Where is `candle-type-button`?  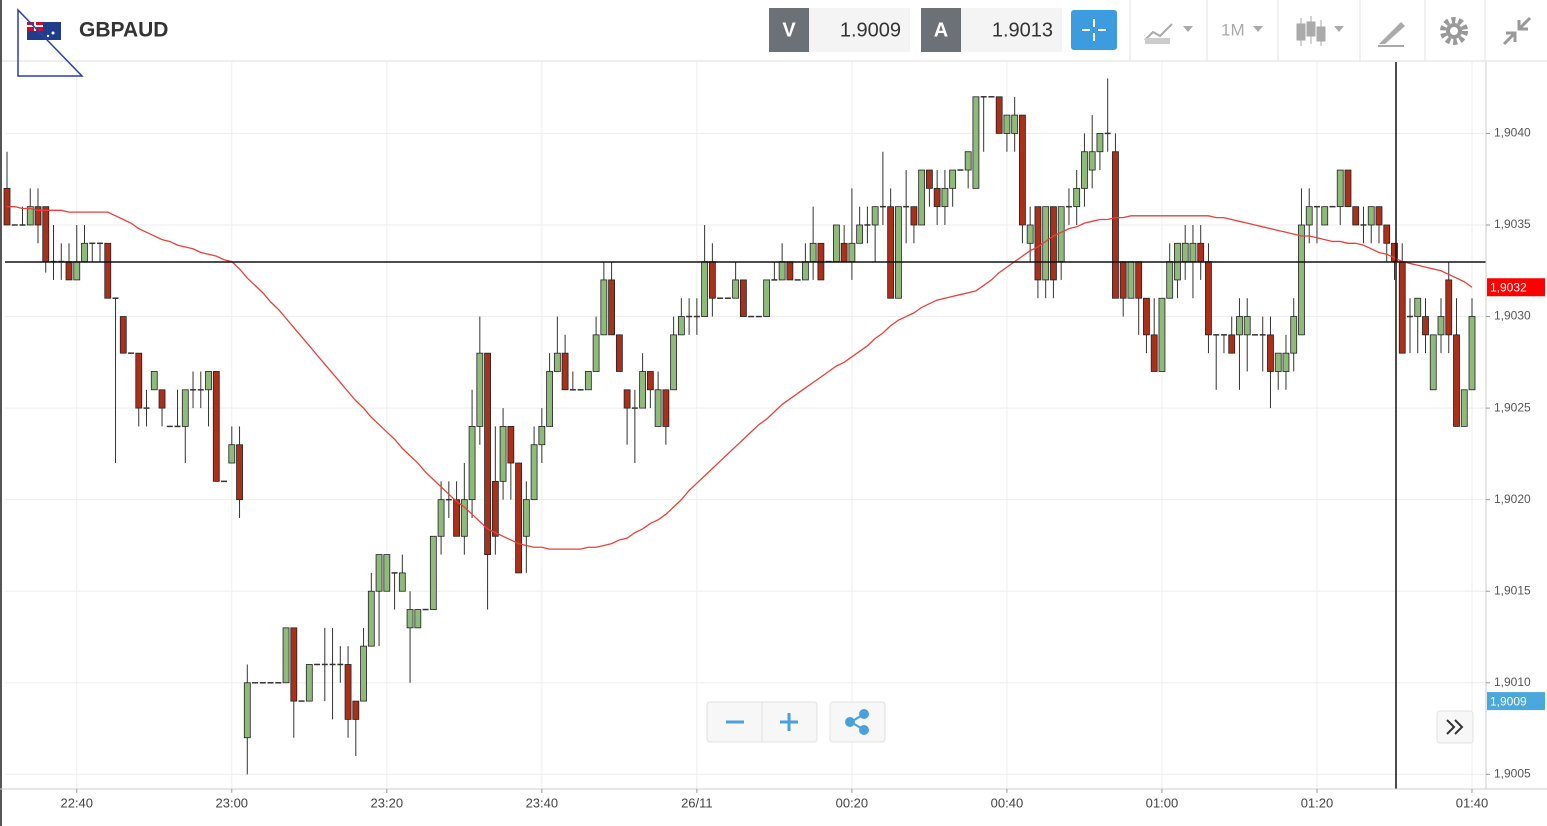 candle-type-button is located at coordinates (1320, 31).